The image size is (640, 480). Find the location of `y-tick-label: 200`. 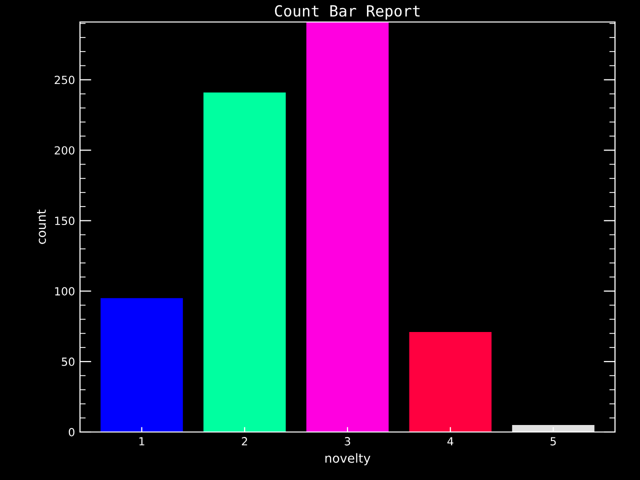

y-tick-label: 200 is located at coordinates (64, 150).